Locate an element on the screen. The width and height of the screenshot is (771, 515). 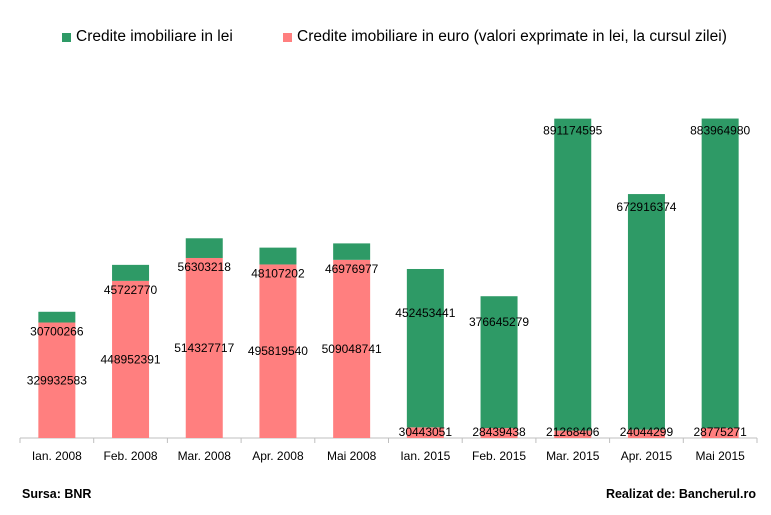
x-tick-label: Apr. 2015 is located at coordinates (647, 456).